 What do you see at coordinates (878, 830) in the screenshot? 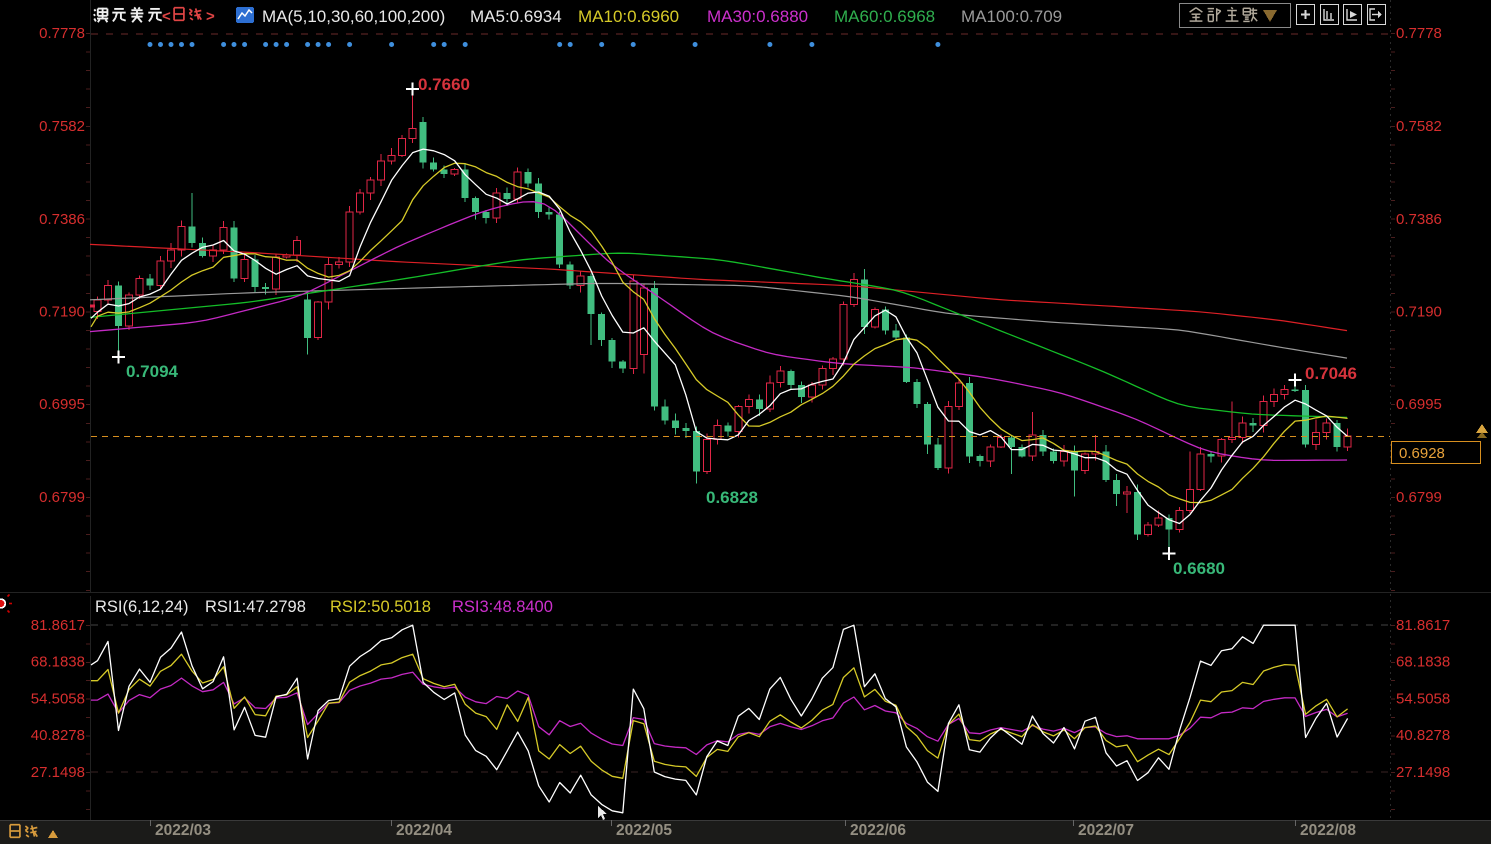
I see `svg-text: 2022/06` at bounding box center [878, 830].